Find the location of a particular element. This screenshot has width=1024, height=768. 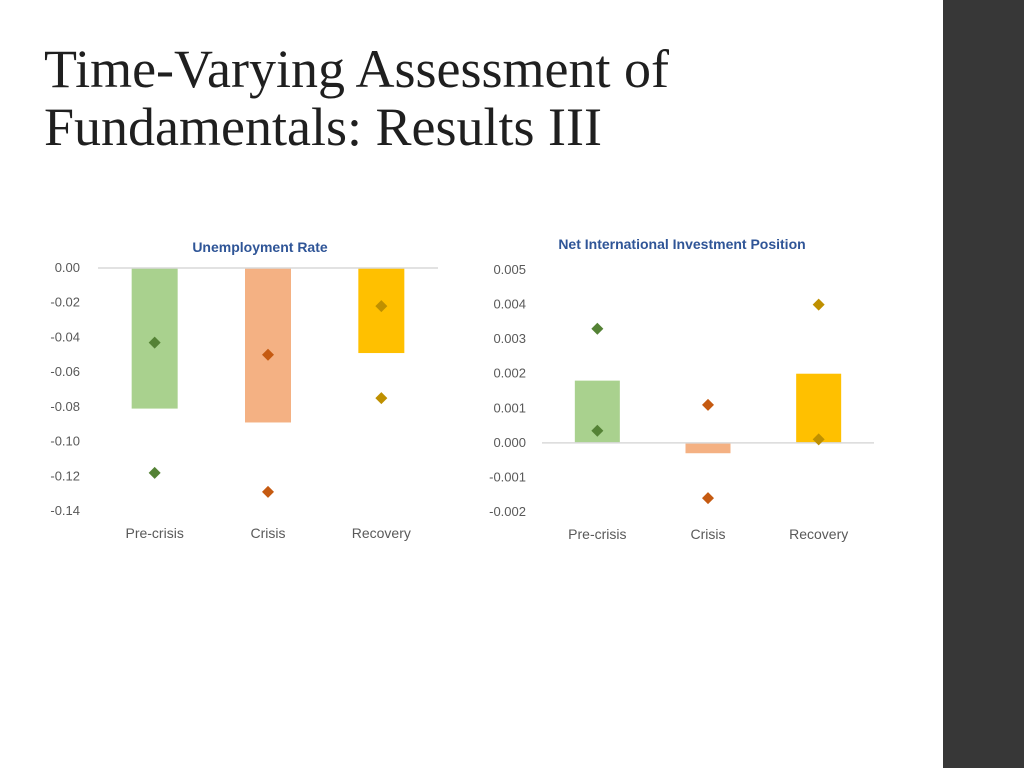

unemployment-y-tick-label: -0.02 is located at coordinates (65, 302).